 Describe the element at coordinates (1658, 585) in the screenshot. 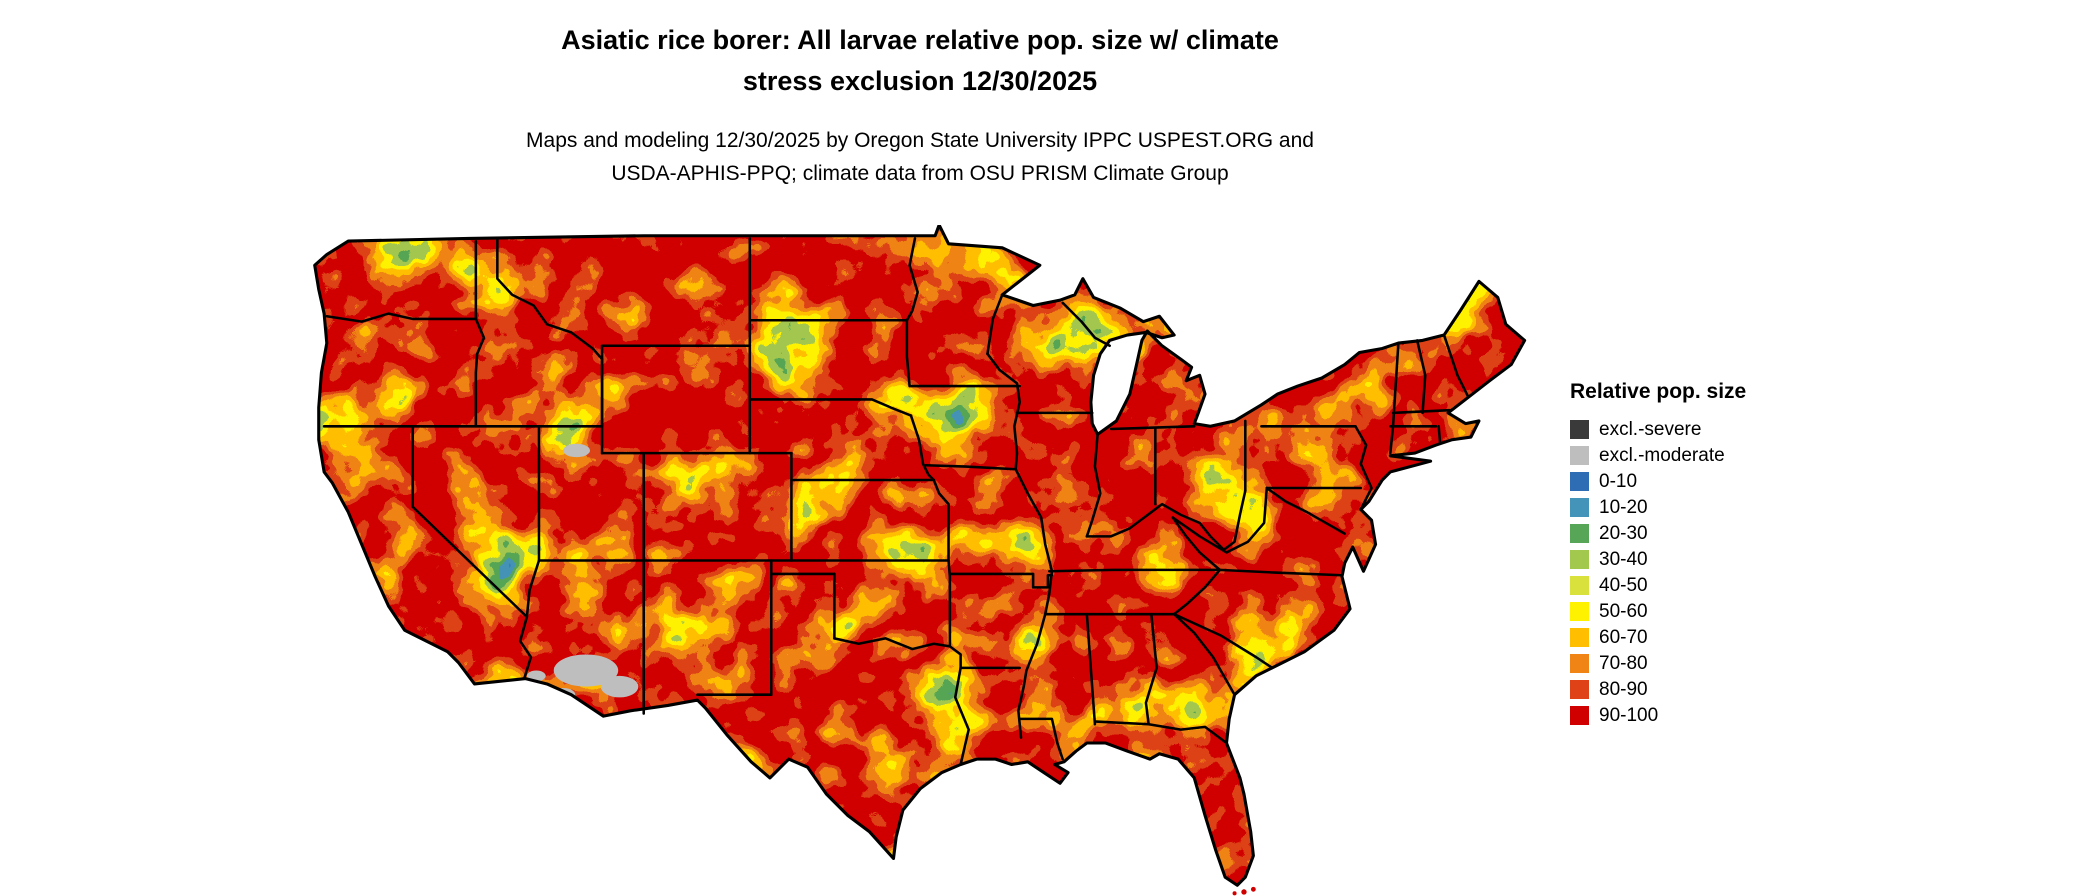

I see `legend-item: 40-50` at that location.